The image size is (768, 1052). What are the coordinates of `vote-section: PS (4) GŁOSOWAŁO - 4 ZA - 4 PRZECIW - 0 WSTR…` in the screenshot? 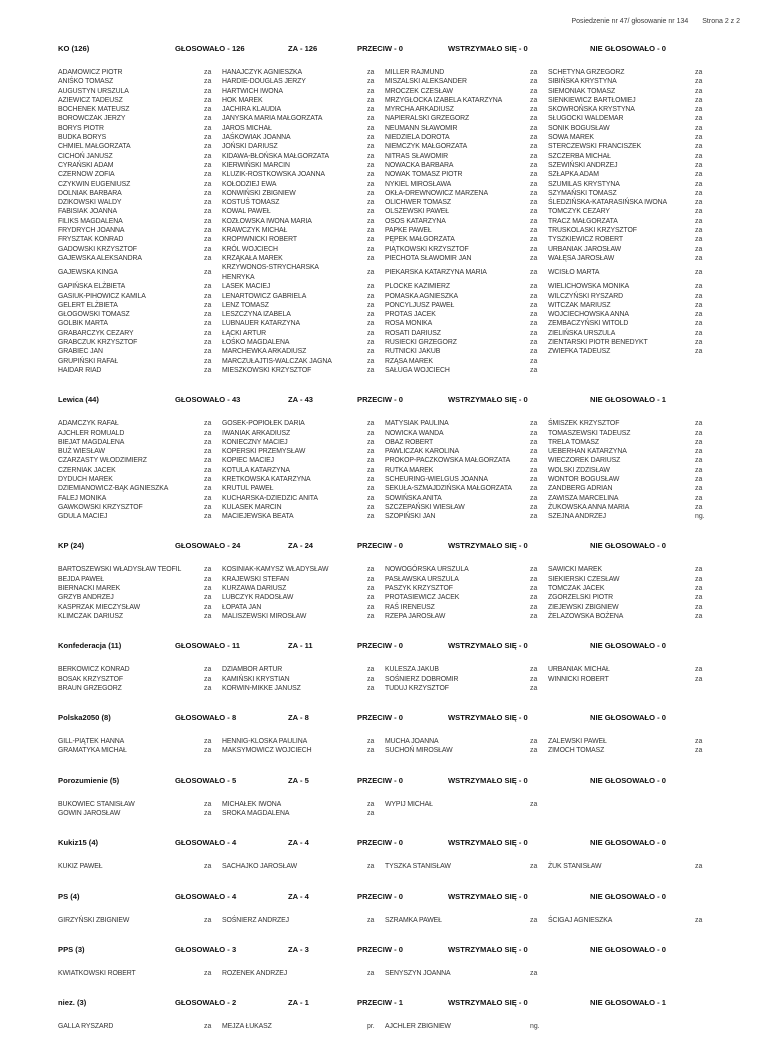 It's located at (387, 908).